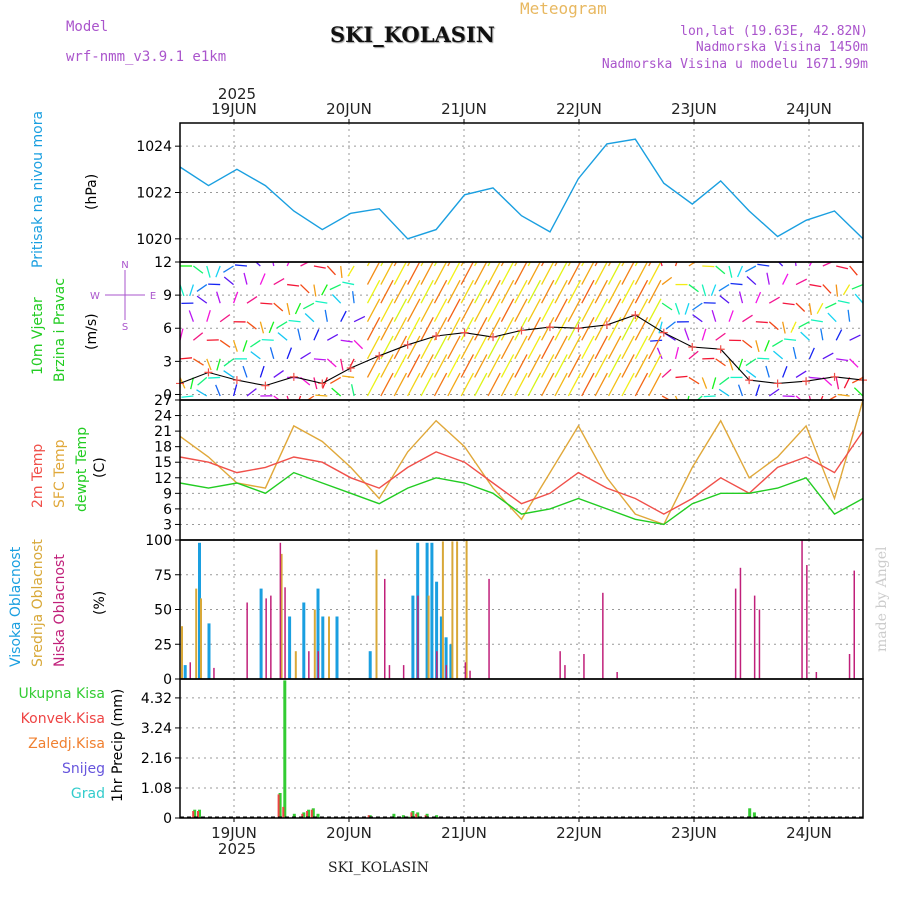 The height and width of the screenshot is (900, 900). Describe the element at coordinates (124, 265) in the screenshot. I see `compass-n-label: N` at that location.